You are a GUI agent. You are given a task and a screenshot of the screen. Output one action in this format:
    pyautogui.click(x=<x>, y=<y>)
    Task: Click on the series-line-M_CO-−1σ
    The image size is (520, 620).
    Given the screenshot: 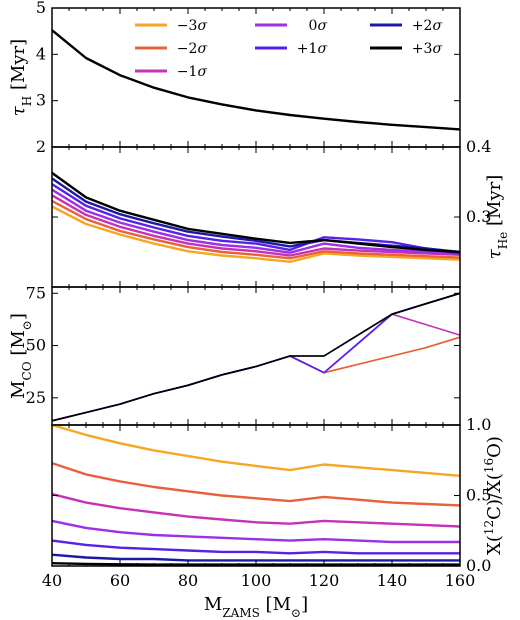 What is the action you would take?
    pyautogui.click(x=256, y=367)
    